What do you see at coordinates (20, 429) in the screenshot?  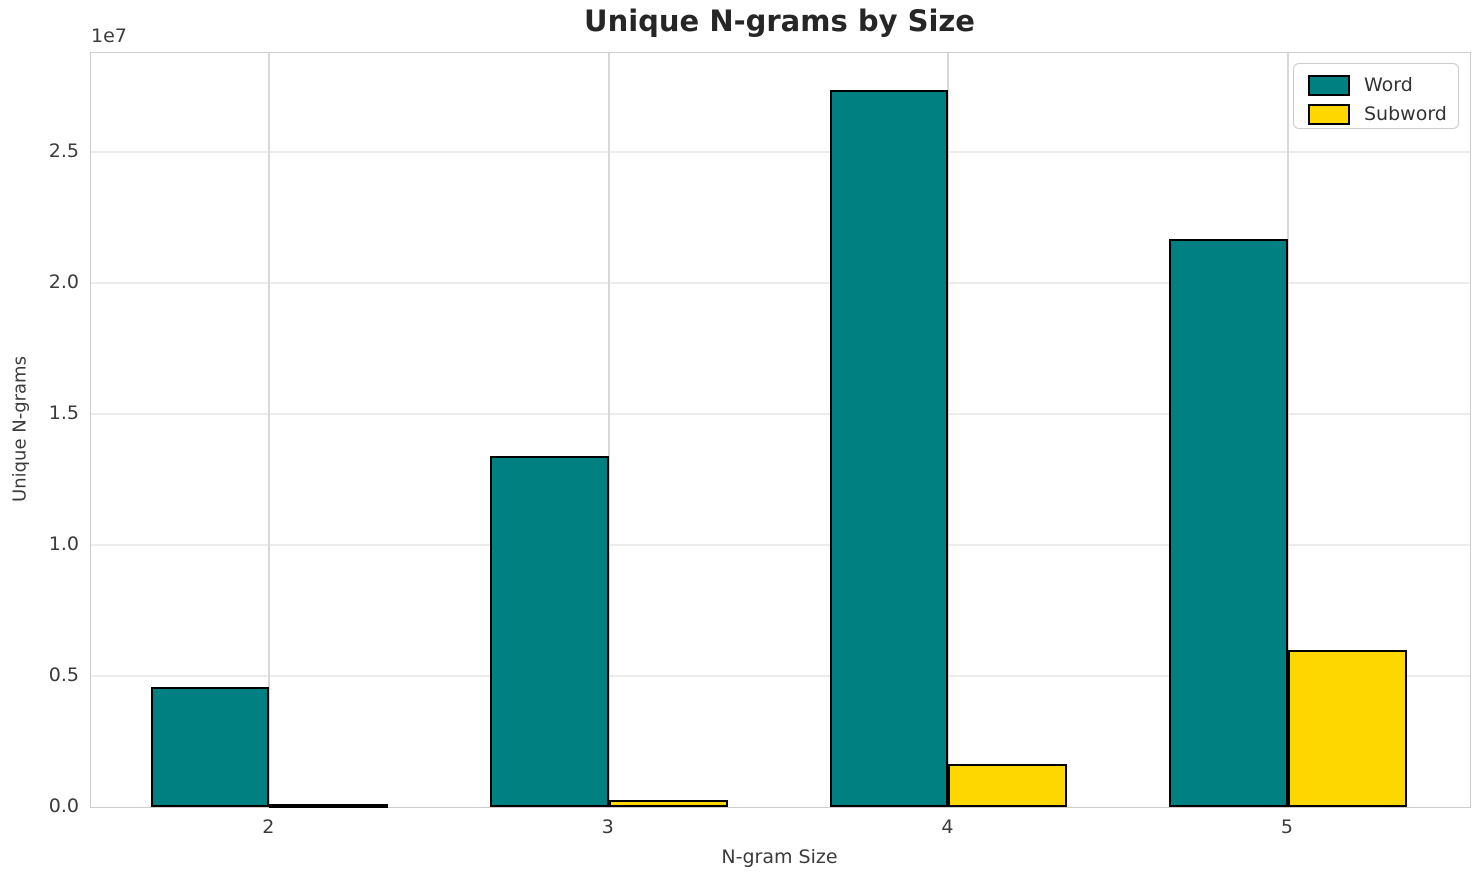 I see `y-axis-label: Unique N-grams` at bounding box center [20, 429].